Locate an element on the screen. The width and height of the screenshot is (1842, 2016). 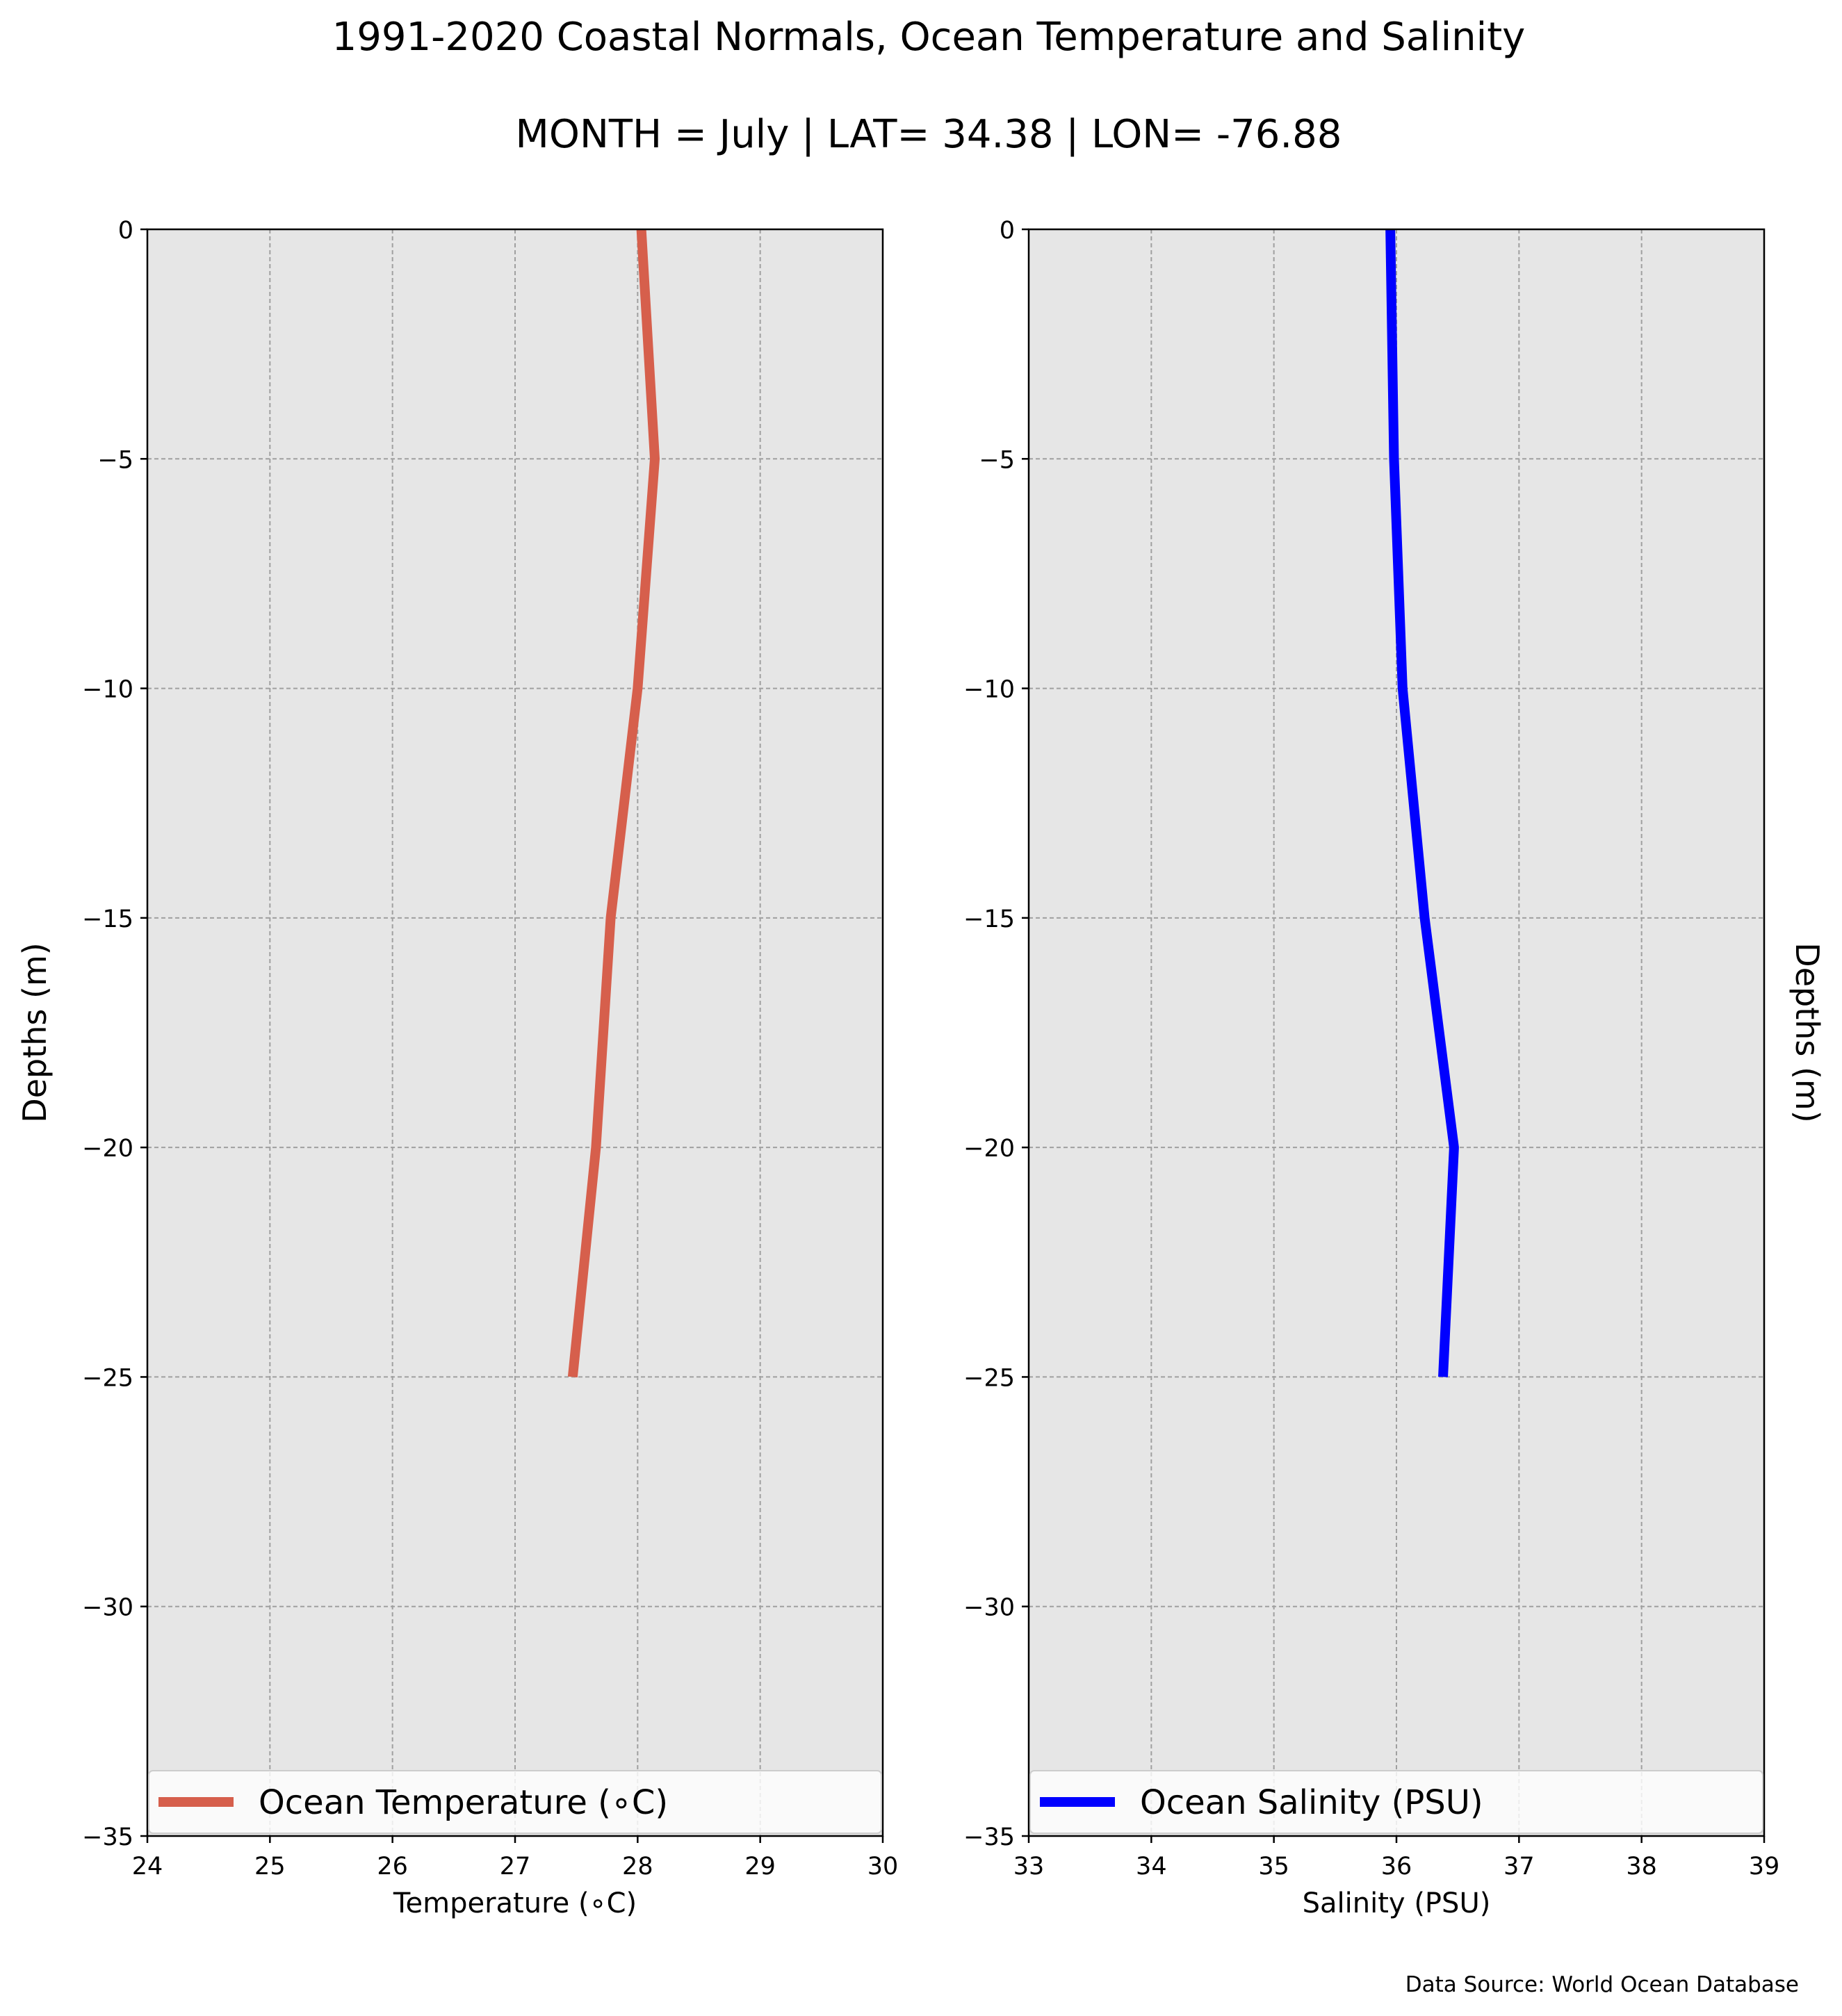
x-tick-label: 33 is located at coordinates (1029, 1867).